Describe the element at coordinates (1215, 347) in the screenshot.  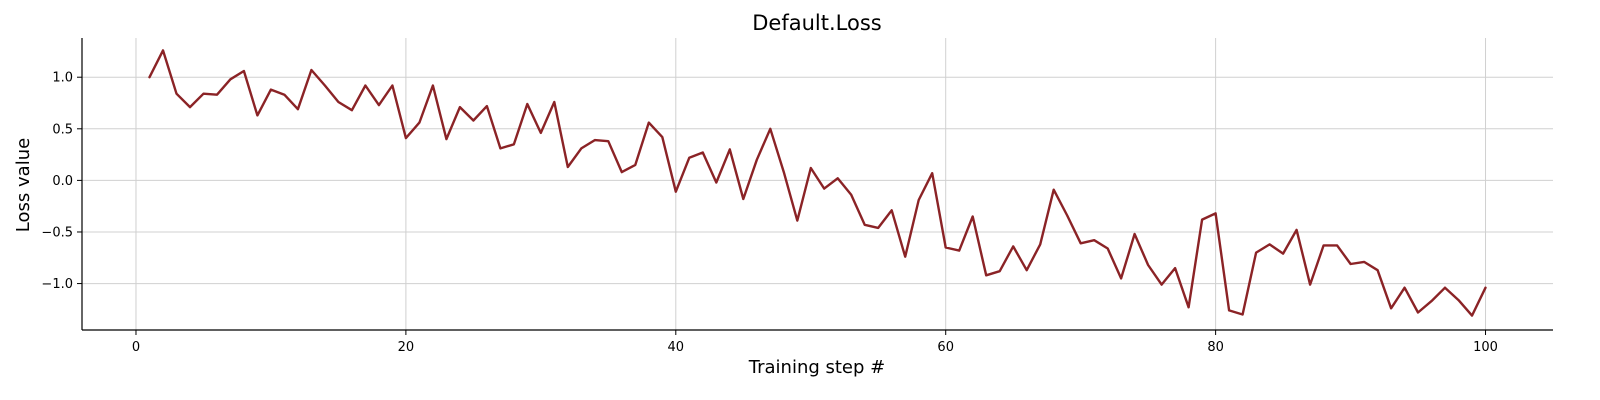
I see `x-tick-label: 80` at that location.